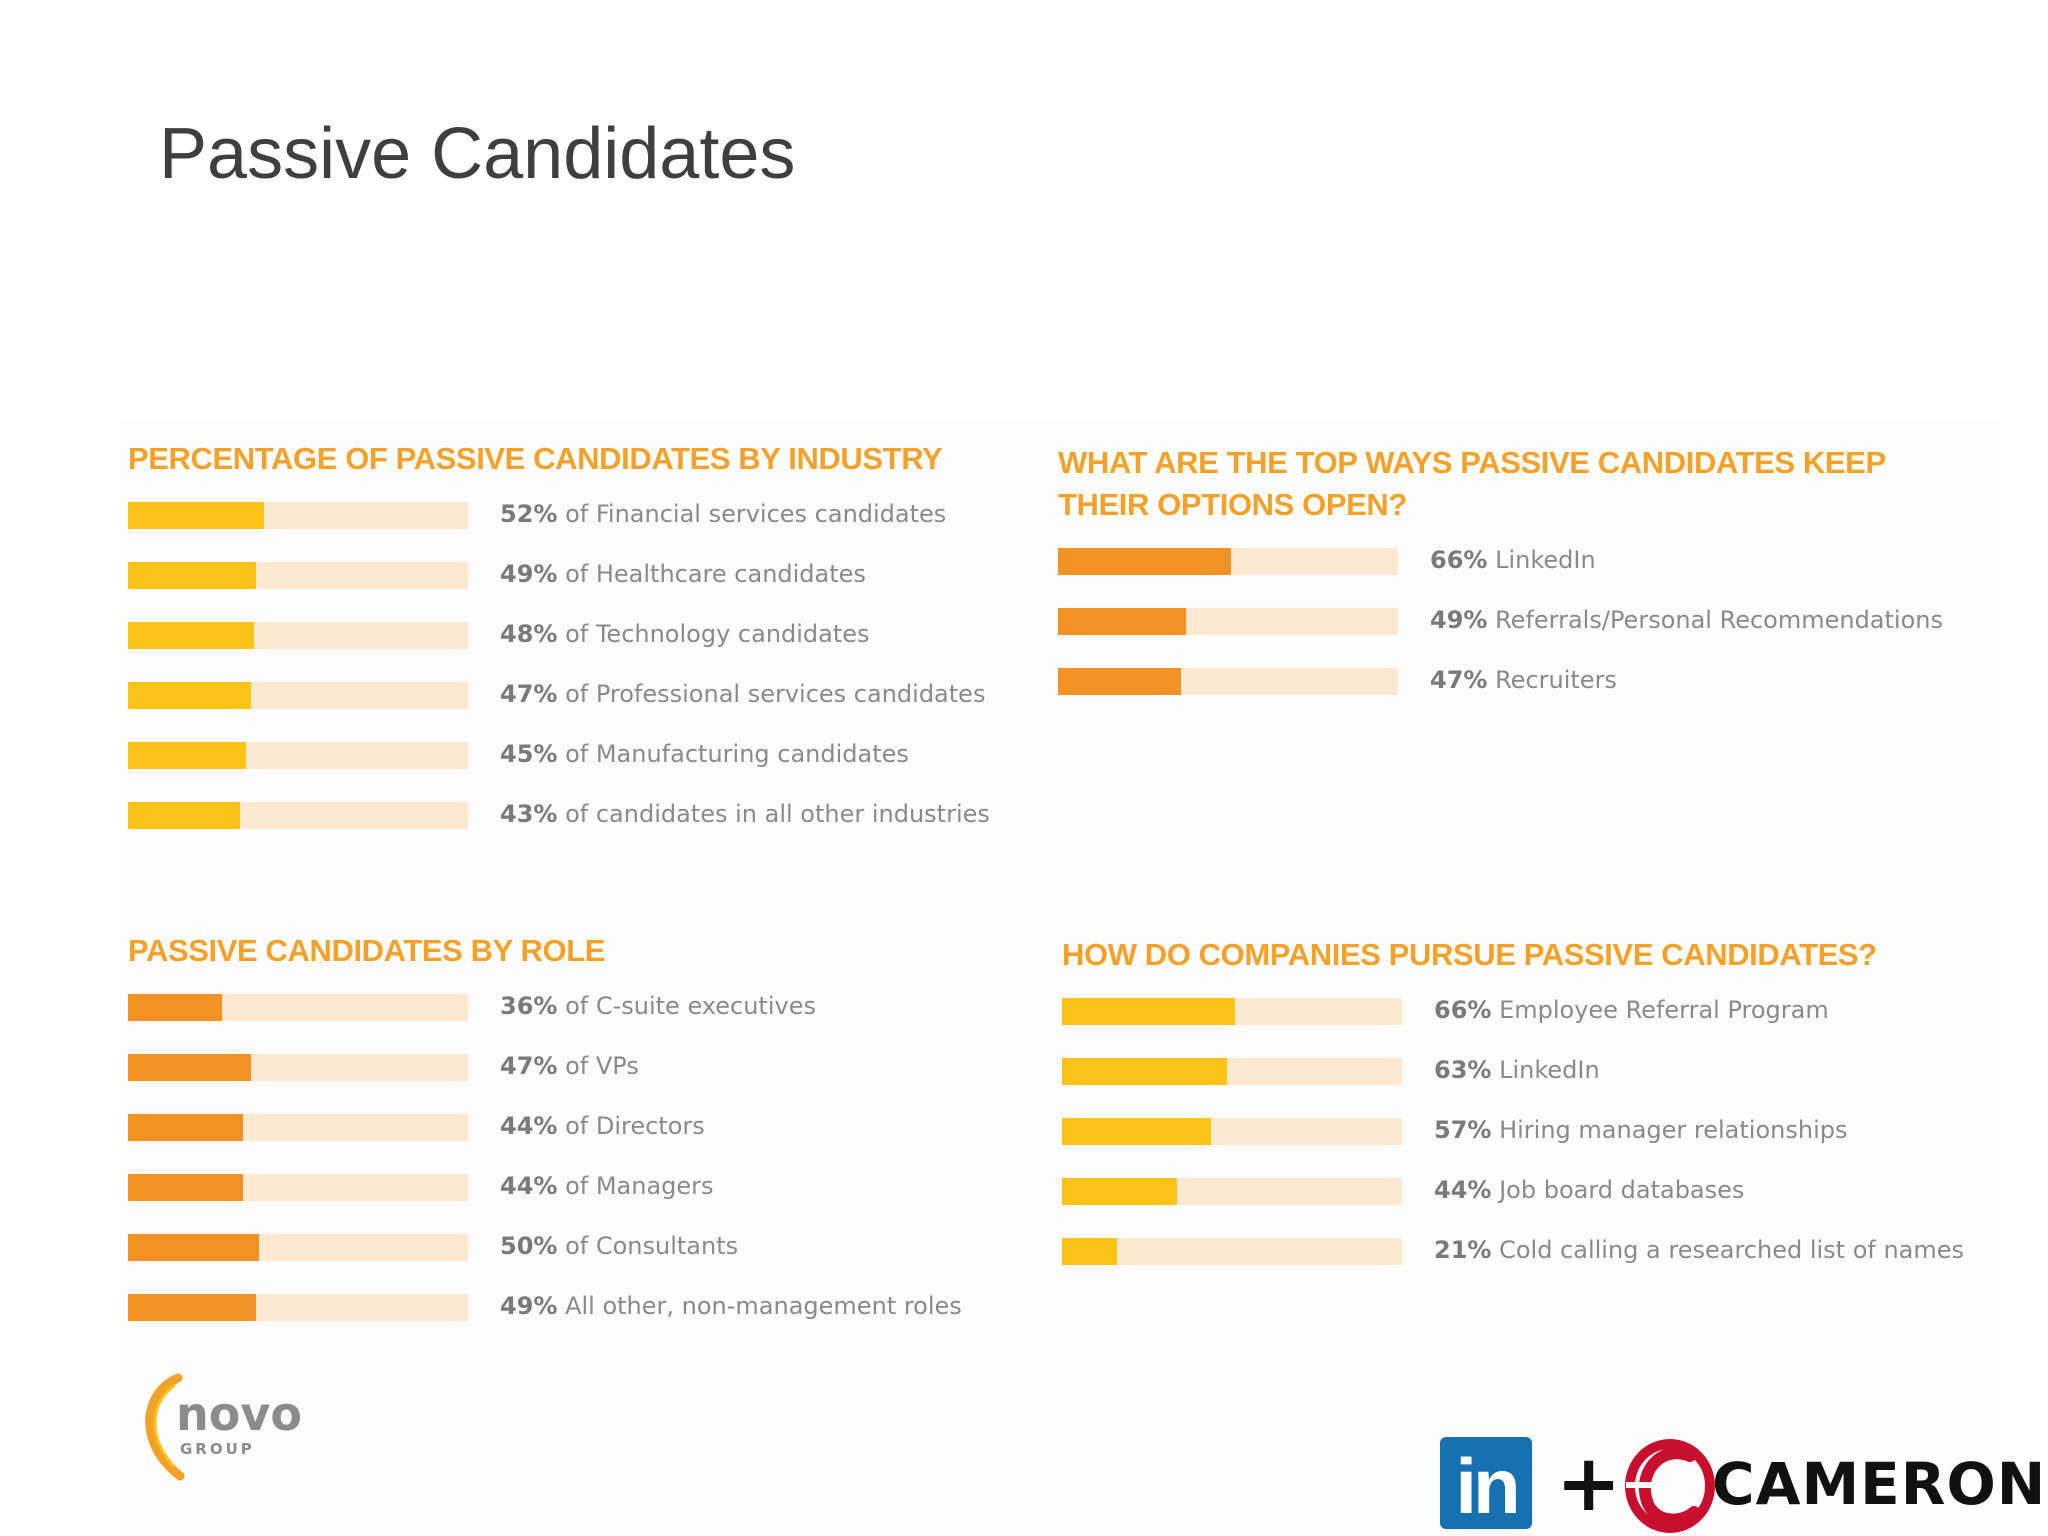 The height and width of the screenshot is (1536, 2048). I want to click on chart-options-open-bar-text: Recruiters, so click(1552, 680).